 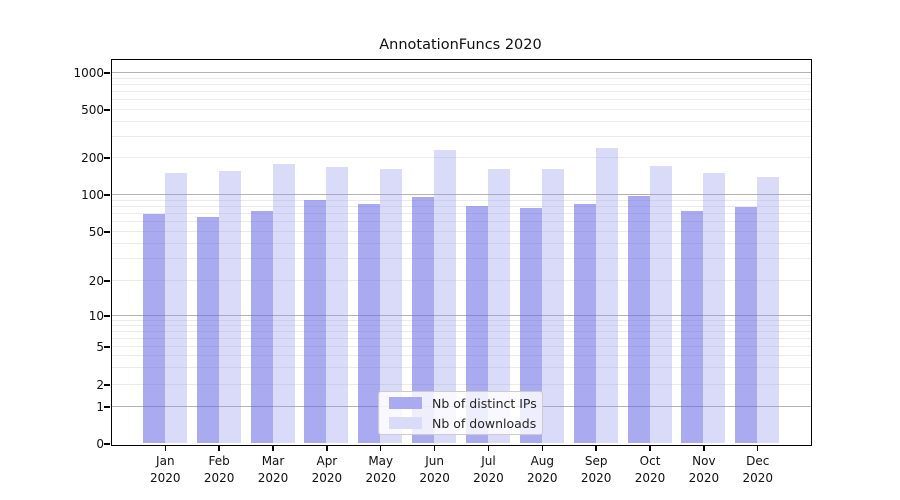 I want to click on y-tick-label-0: 0, so click(x=100, y=444).